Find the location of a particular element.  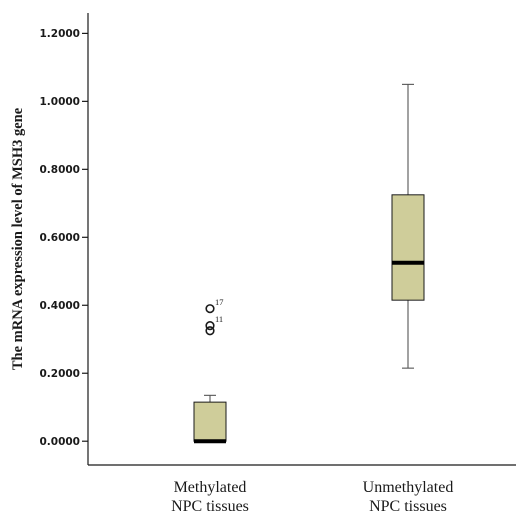

y-tick-label: 0.4000 is located at coordinates (59, 306).